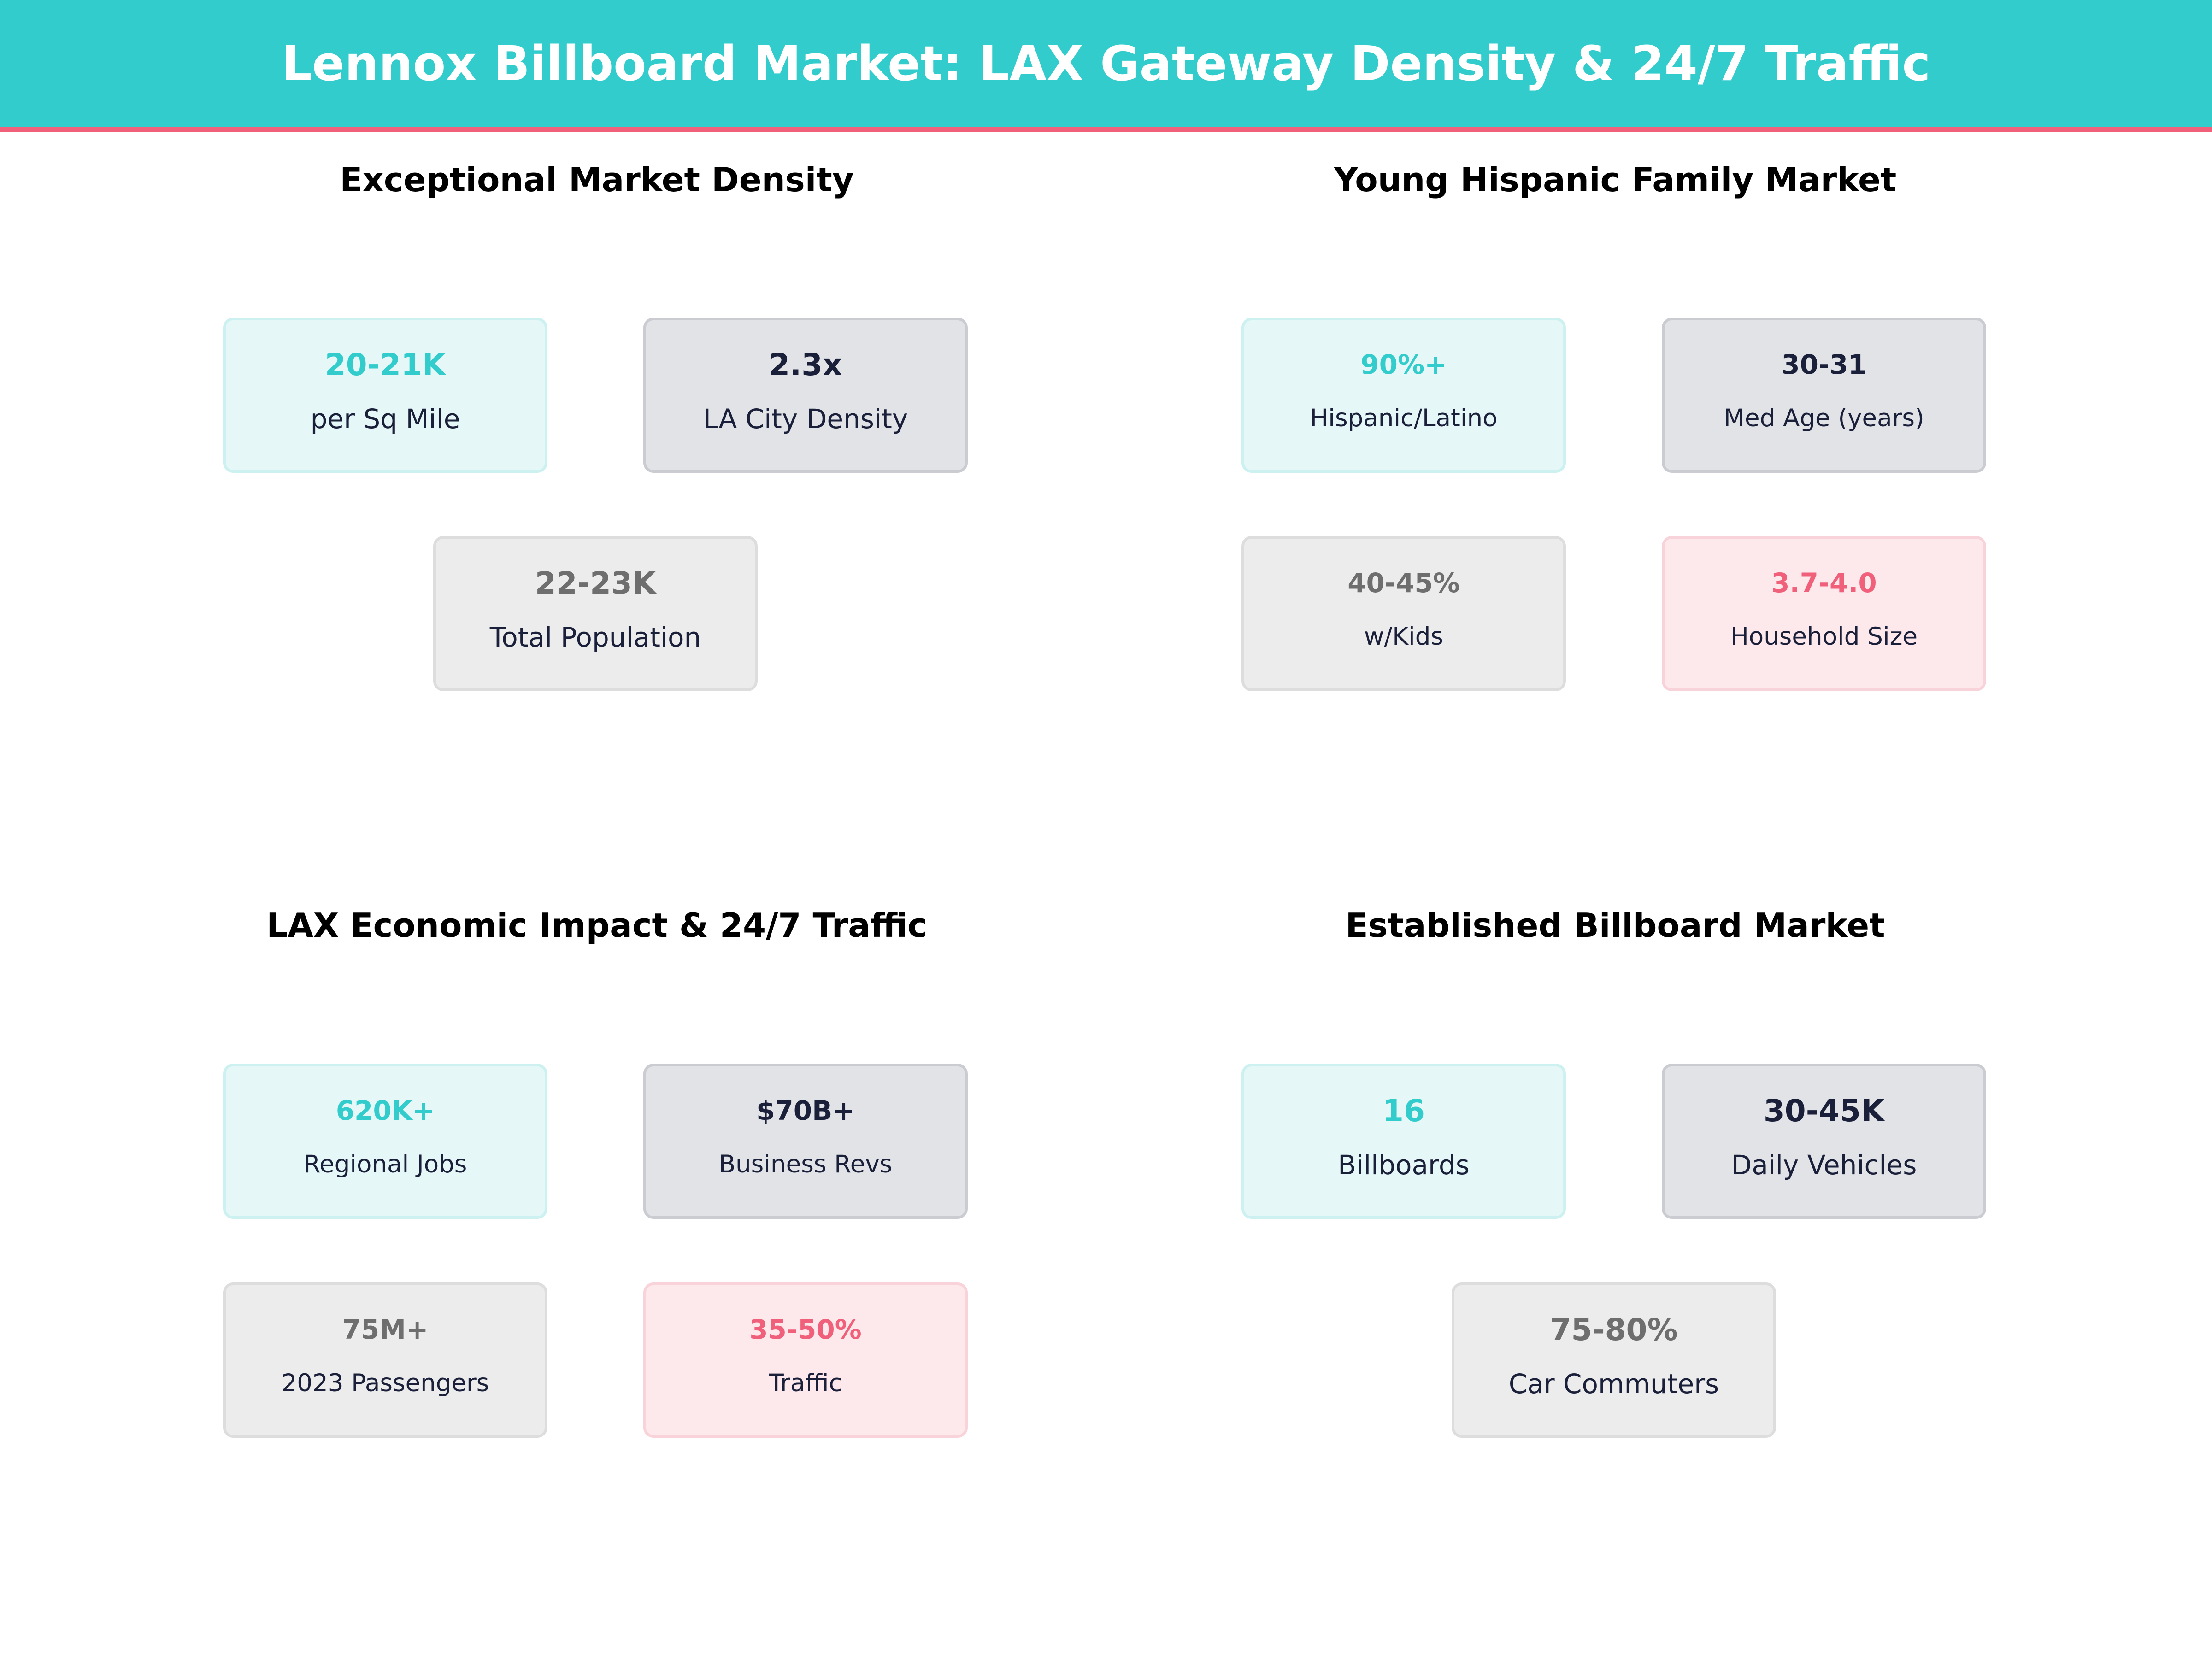 Image resolution: width=2212 pixels, height=1659 pixels. What do you see at coordinates (1824, 395) in the screenshot?
I see `metric-card: 30-31 Med Age (years)` at bounding box center [1824, 395].